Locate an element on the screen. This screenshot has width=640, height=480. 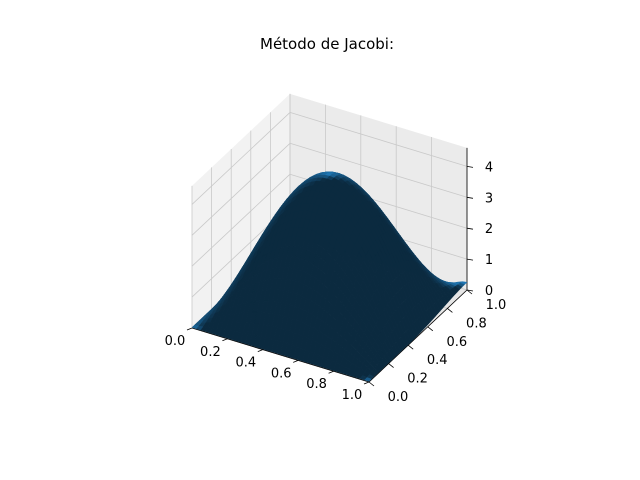
x-tick-label: 0.2 is located at coordinates (210, 352).